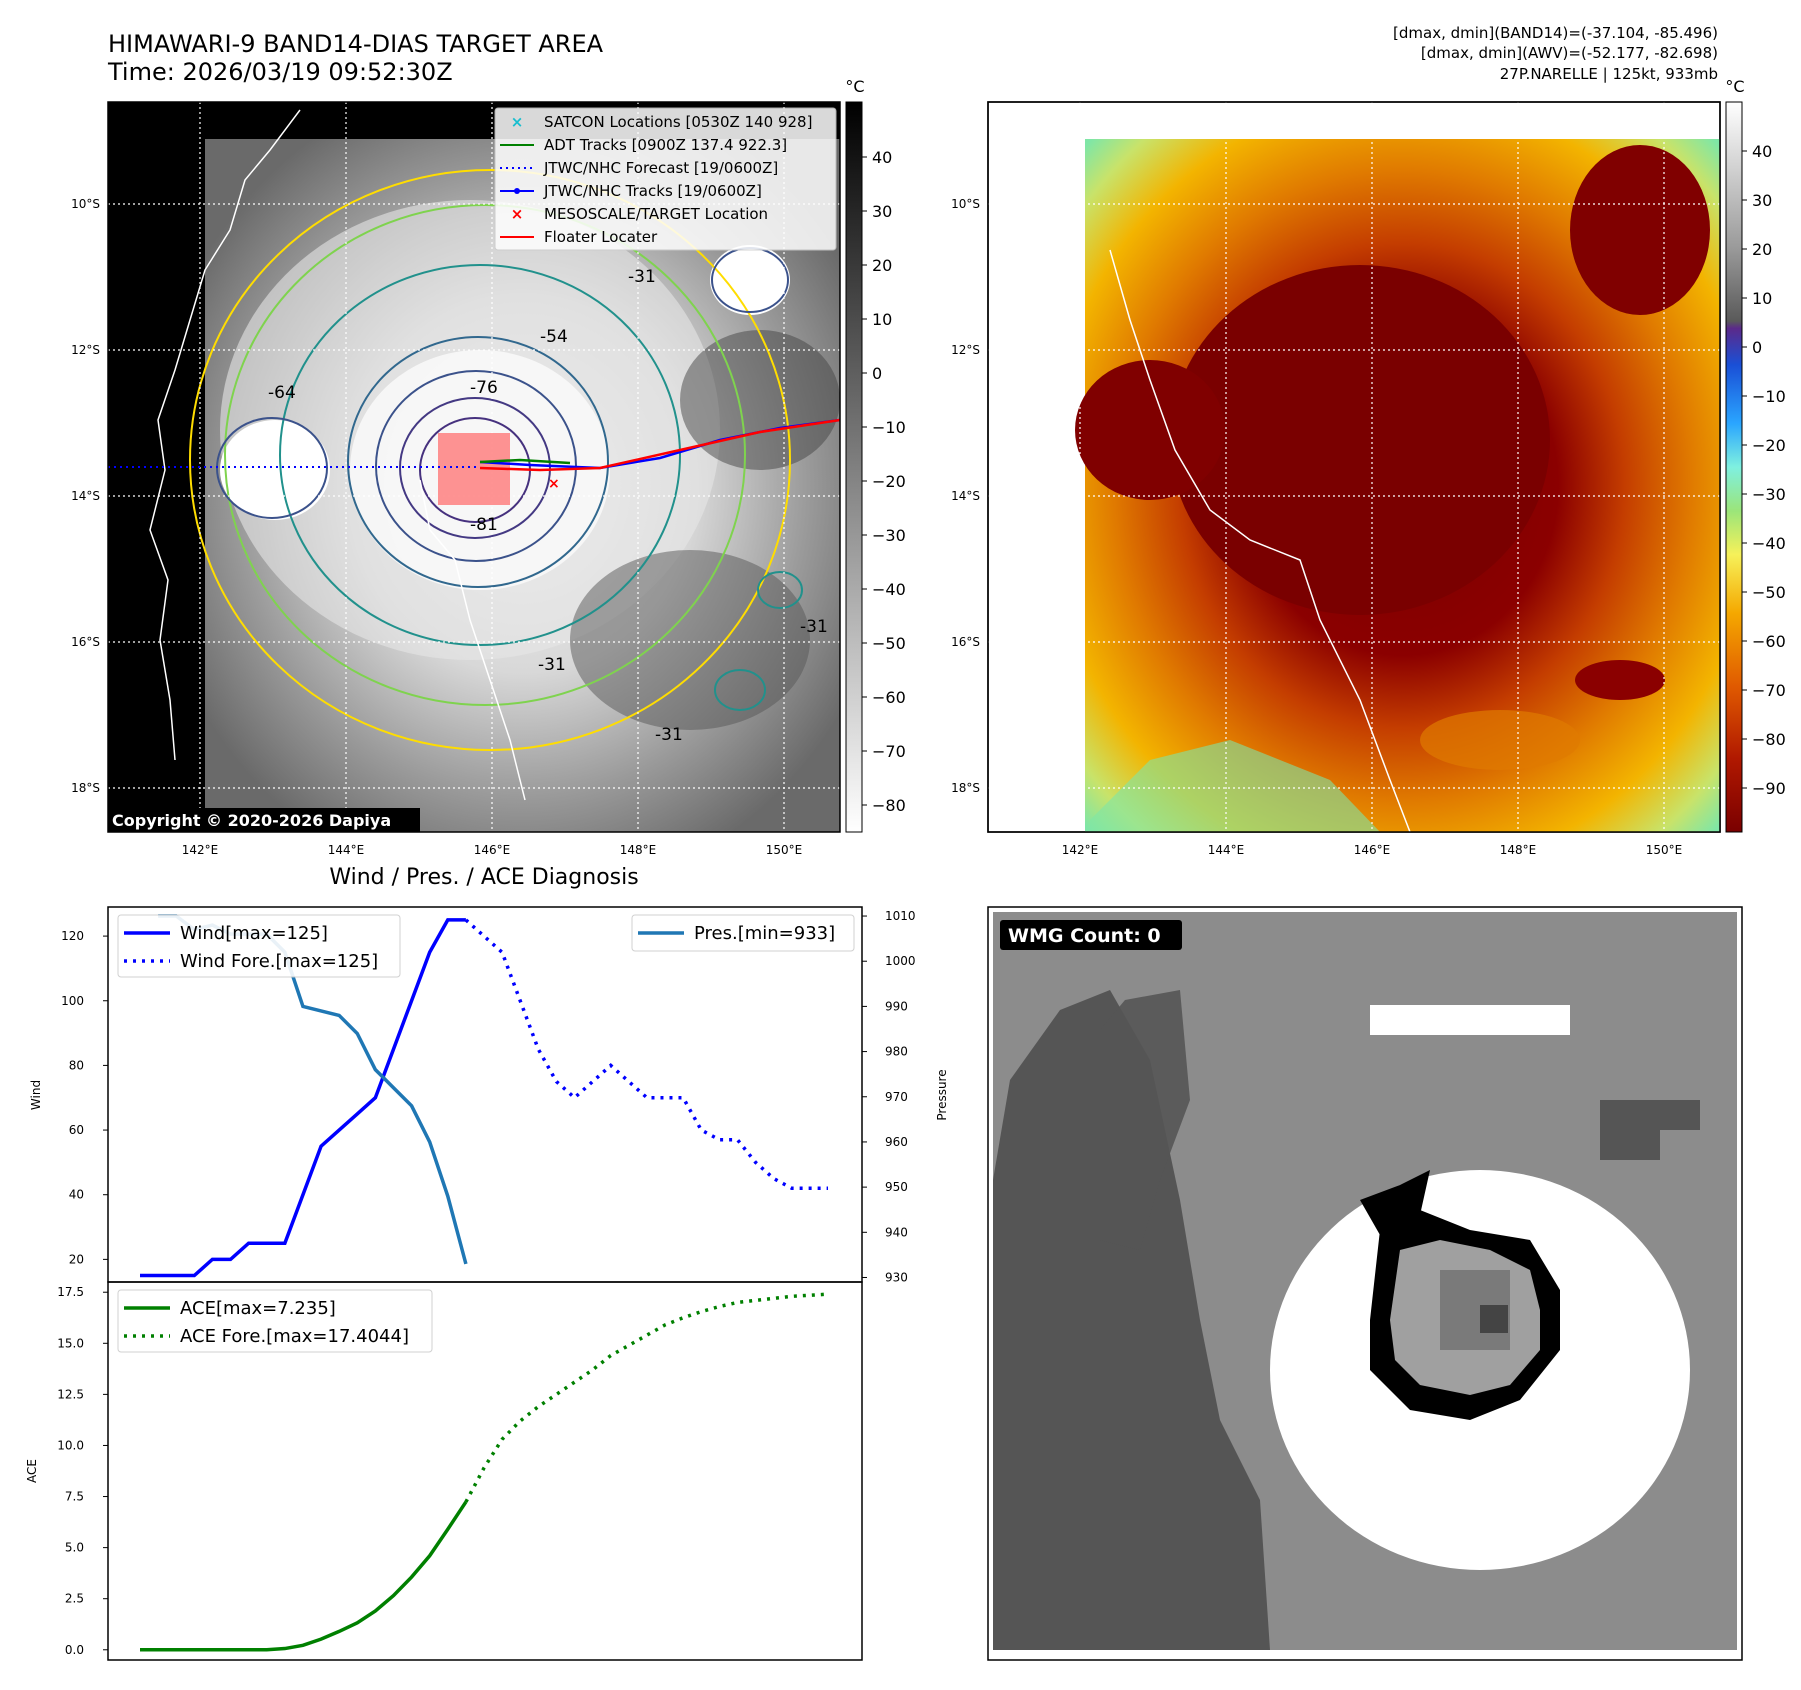  I want to click on copyright-text: Copyright © 2020-2026 Dapiya, so click(251, 820).